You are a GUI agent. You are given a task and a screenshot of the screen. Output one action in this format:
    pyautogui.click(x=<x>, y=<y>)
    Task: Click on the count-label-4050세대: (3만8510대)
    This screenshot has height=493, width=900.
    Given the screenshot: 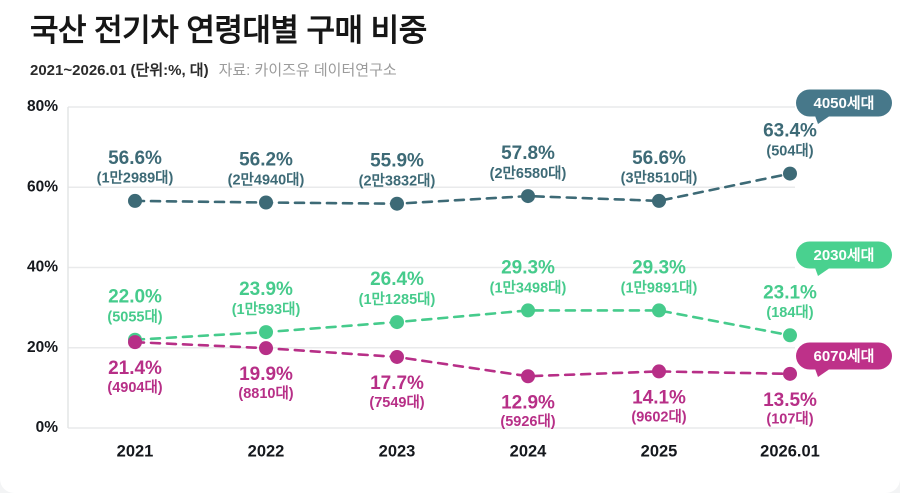 What is the action you would take?
    pyautogui.click(x=659, y=178)
    